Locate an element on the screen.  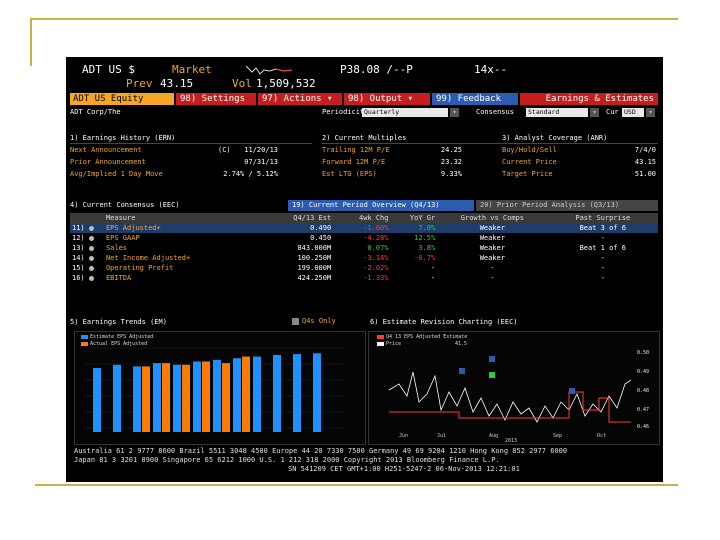
col-growth: Growth vs Comps is located at coordinates (492, 218).